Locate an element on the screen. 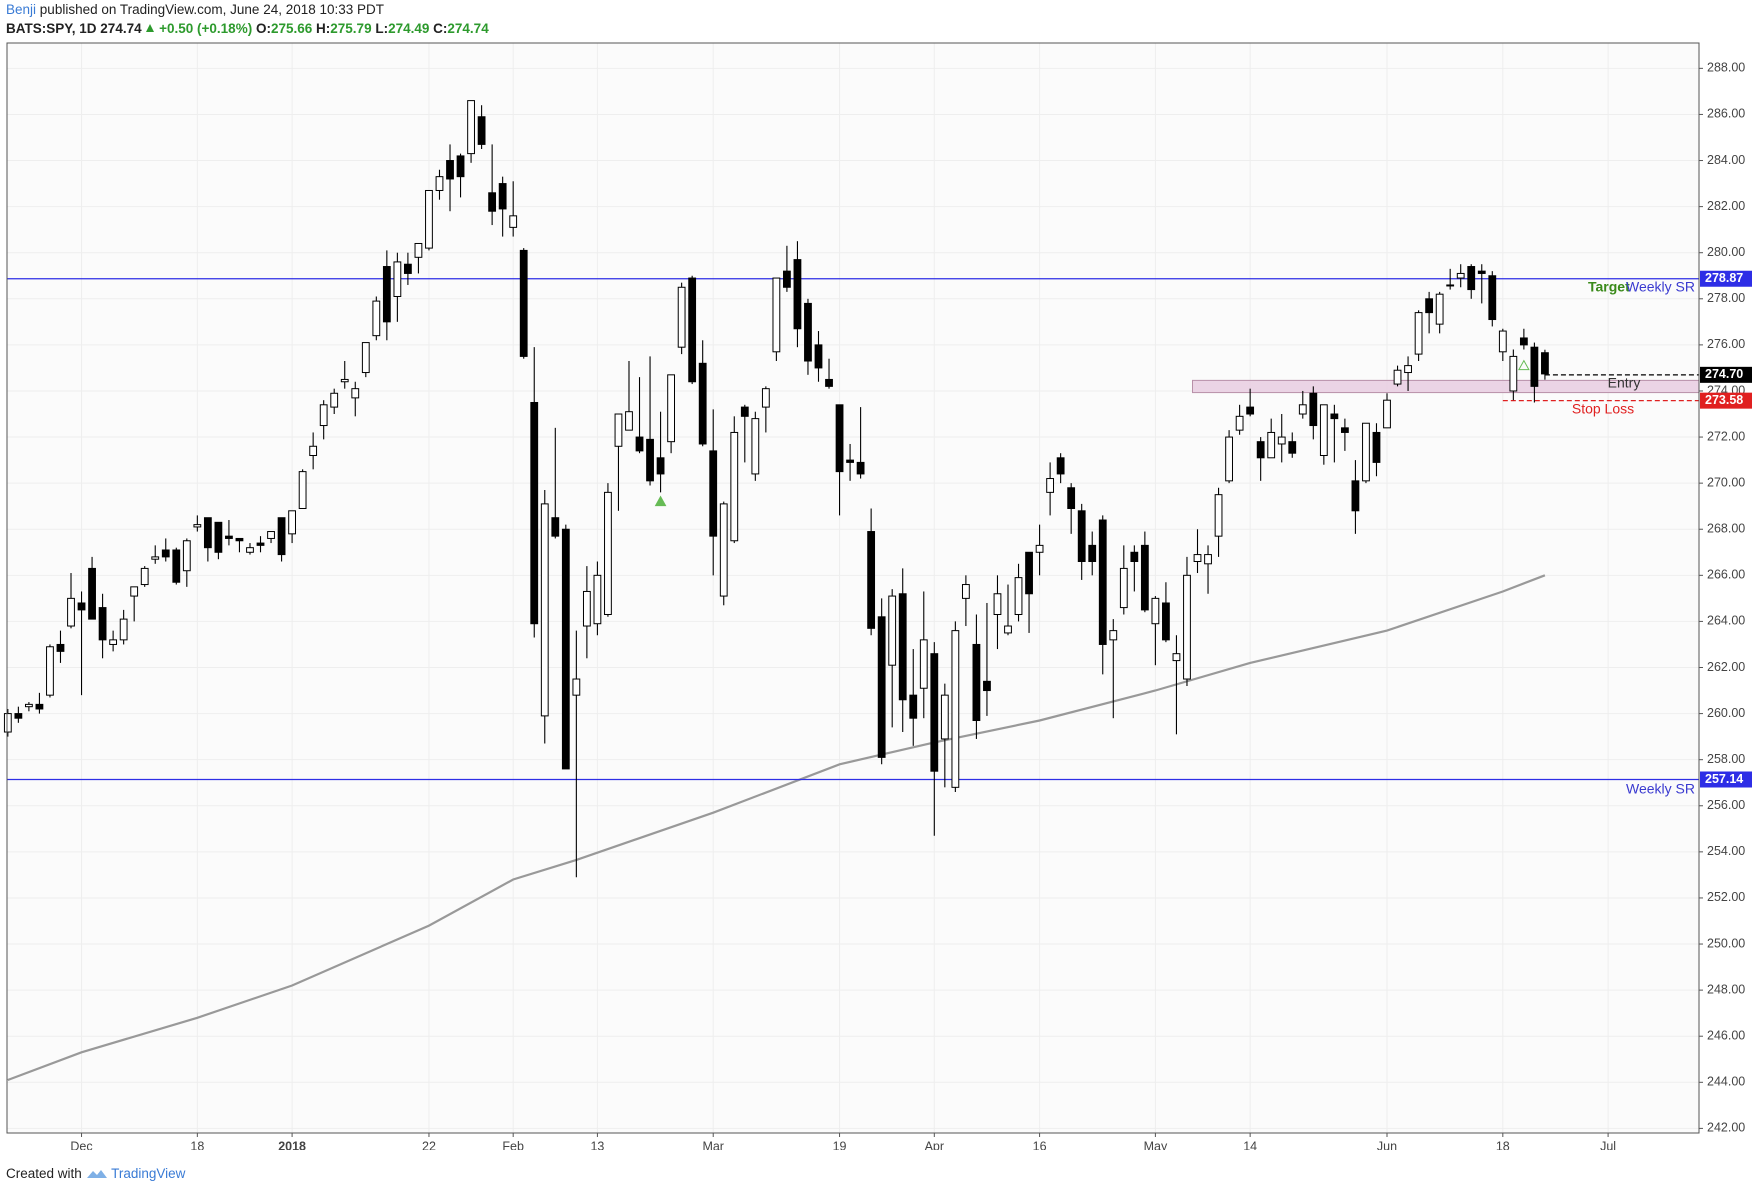  x-tick-label: 14 is located at coordinates (1250, 1144).